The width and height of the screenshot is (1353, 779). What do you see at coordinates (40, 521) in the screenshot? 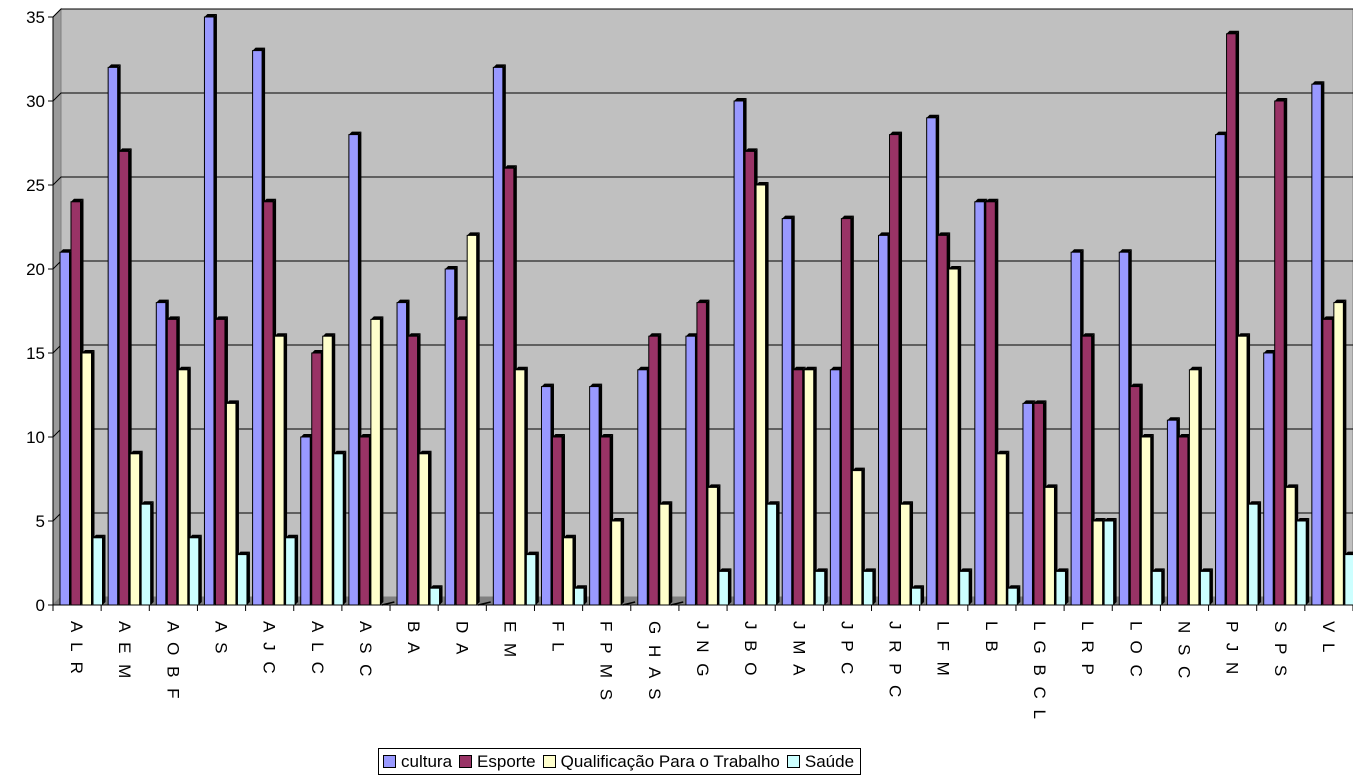
I see `y-tick-label: 5` at bounding box center [40, 521].